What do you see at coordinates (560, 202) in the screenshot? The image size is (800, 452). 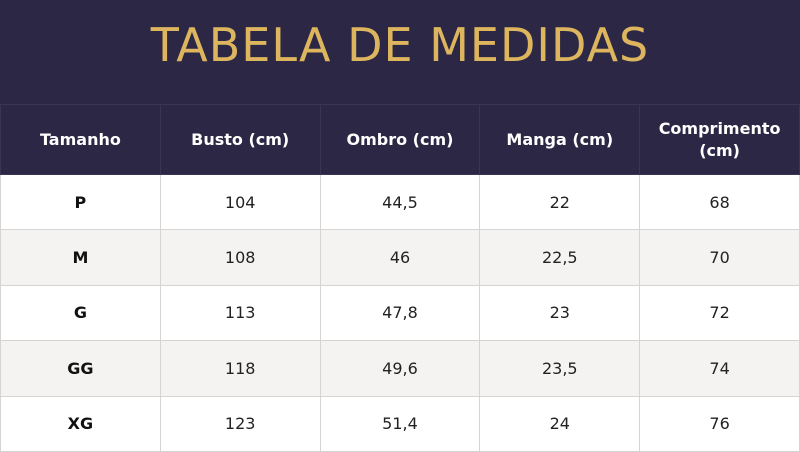 I see `manga-cell: 22` at bounding box center [560, 202].